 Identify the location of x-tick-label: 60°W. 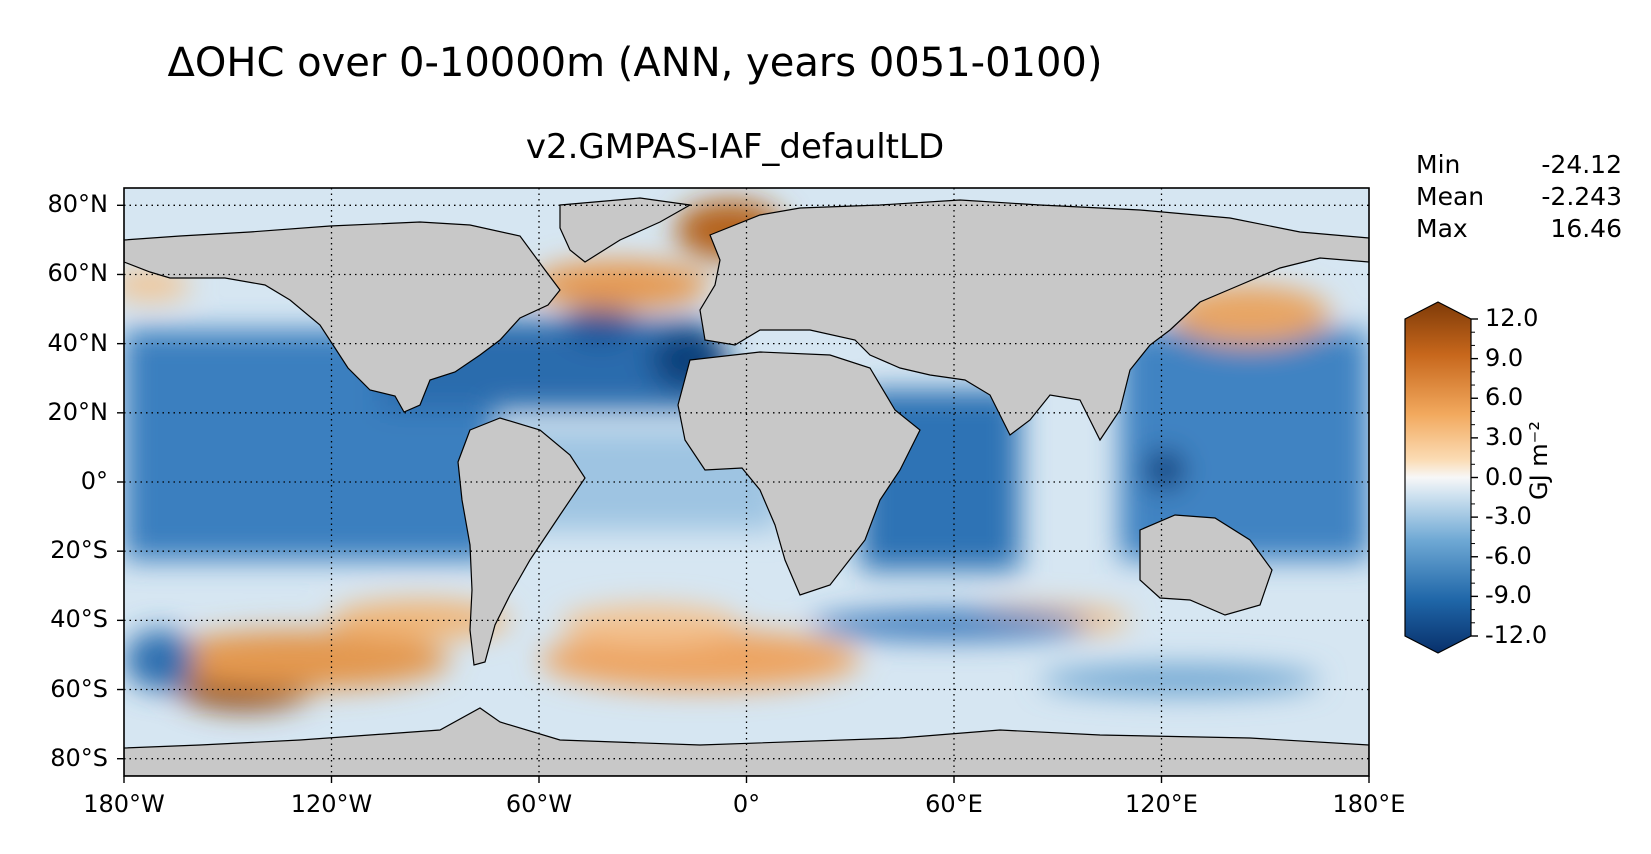
(539, 804).